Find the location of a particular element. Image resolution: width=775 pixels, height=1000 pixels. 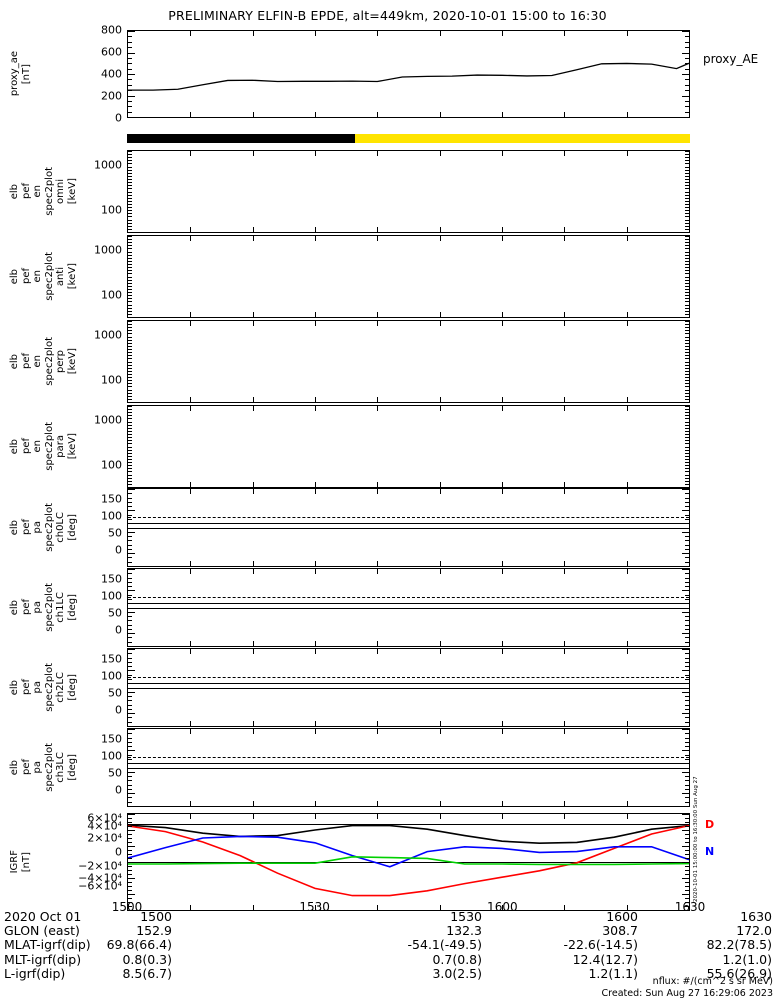

y-axis-label-word: [nT] is located at coordinates (26, 862).